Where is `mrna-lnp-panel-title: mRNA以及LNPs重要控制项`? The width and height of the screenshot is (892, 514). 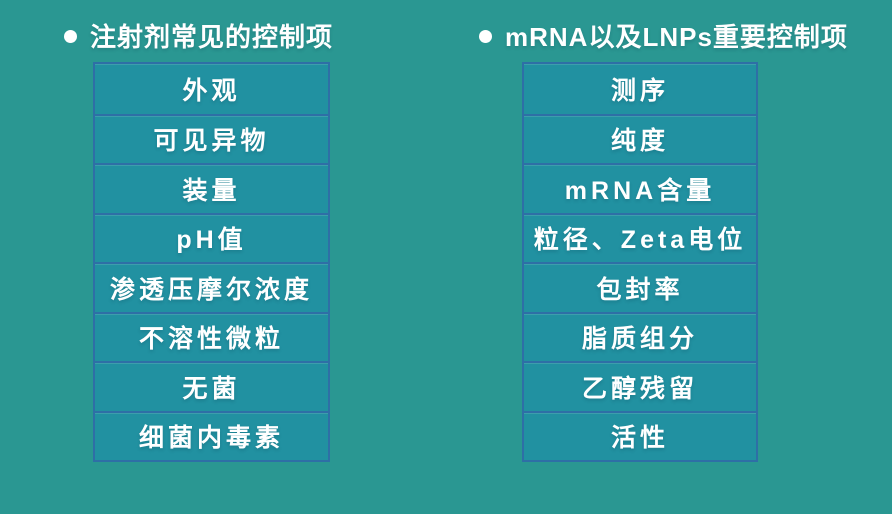
mrna-lnp-panel-title: mRNA以及LNPs重要控制项 is located at coordinates (676, 37).